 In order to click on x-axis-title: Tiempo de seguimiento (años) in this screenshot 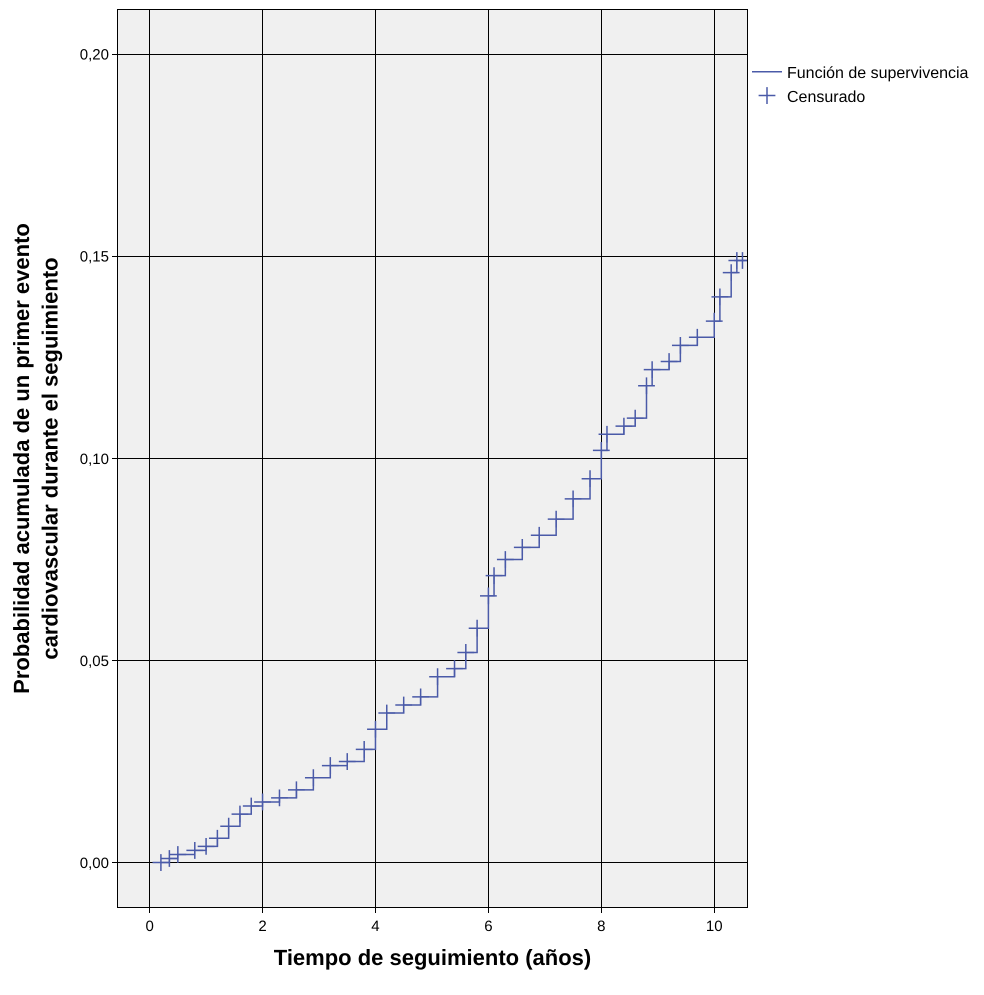, I will do `click(433, 957)`.